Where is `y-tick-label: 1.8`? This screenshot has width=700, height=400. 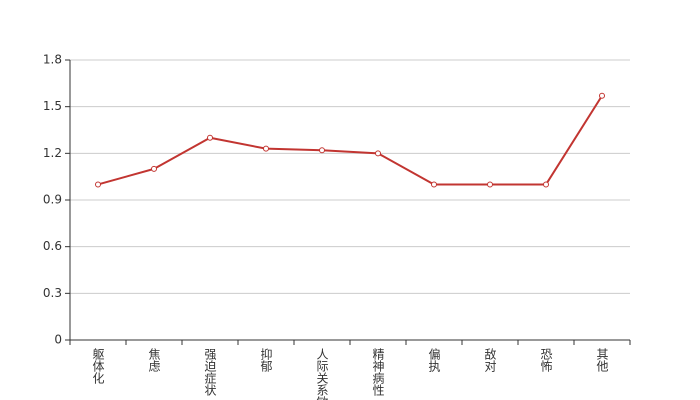
y-tick-label: 1.8 is located at coordinates (52, 60).